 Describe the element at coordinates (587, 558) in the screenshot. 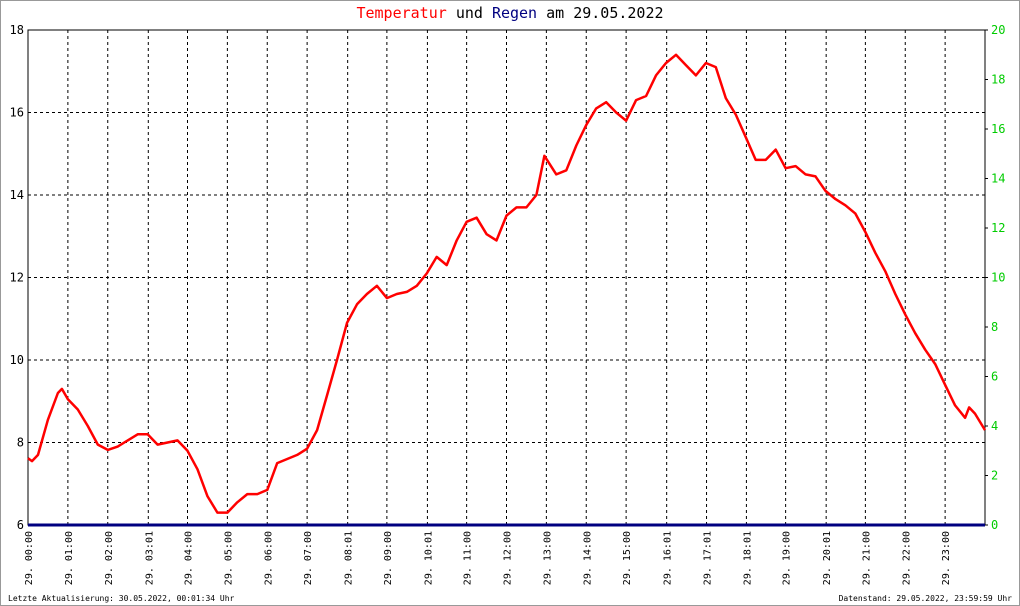

I see `x-tick-label: 29. 14:00` at that location.